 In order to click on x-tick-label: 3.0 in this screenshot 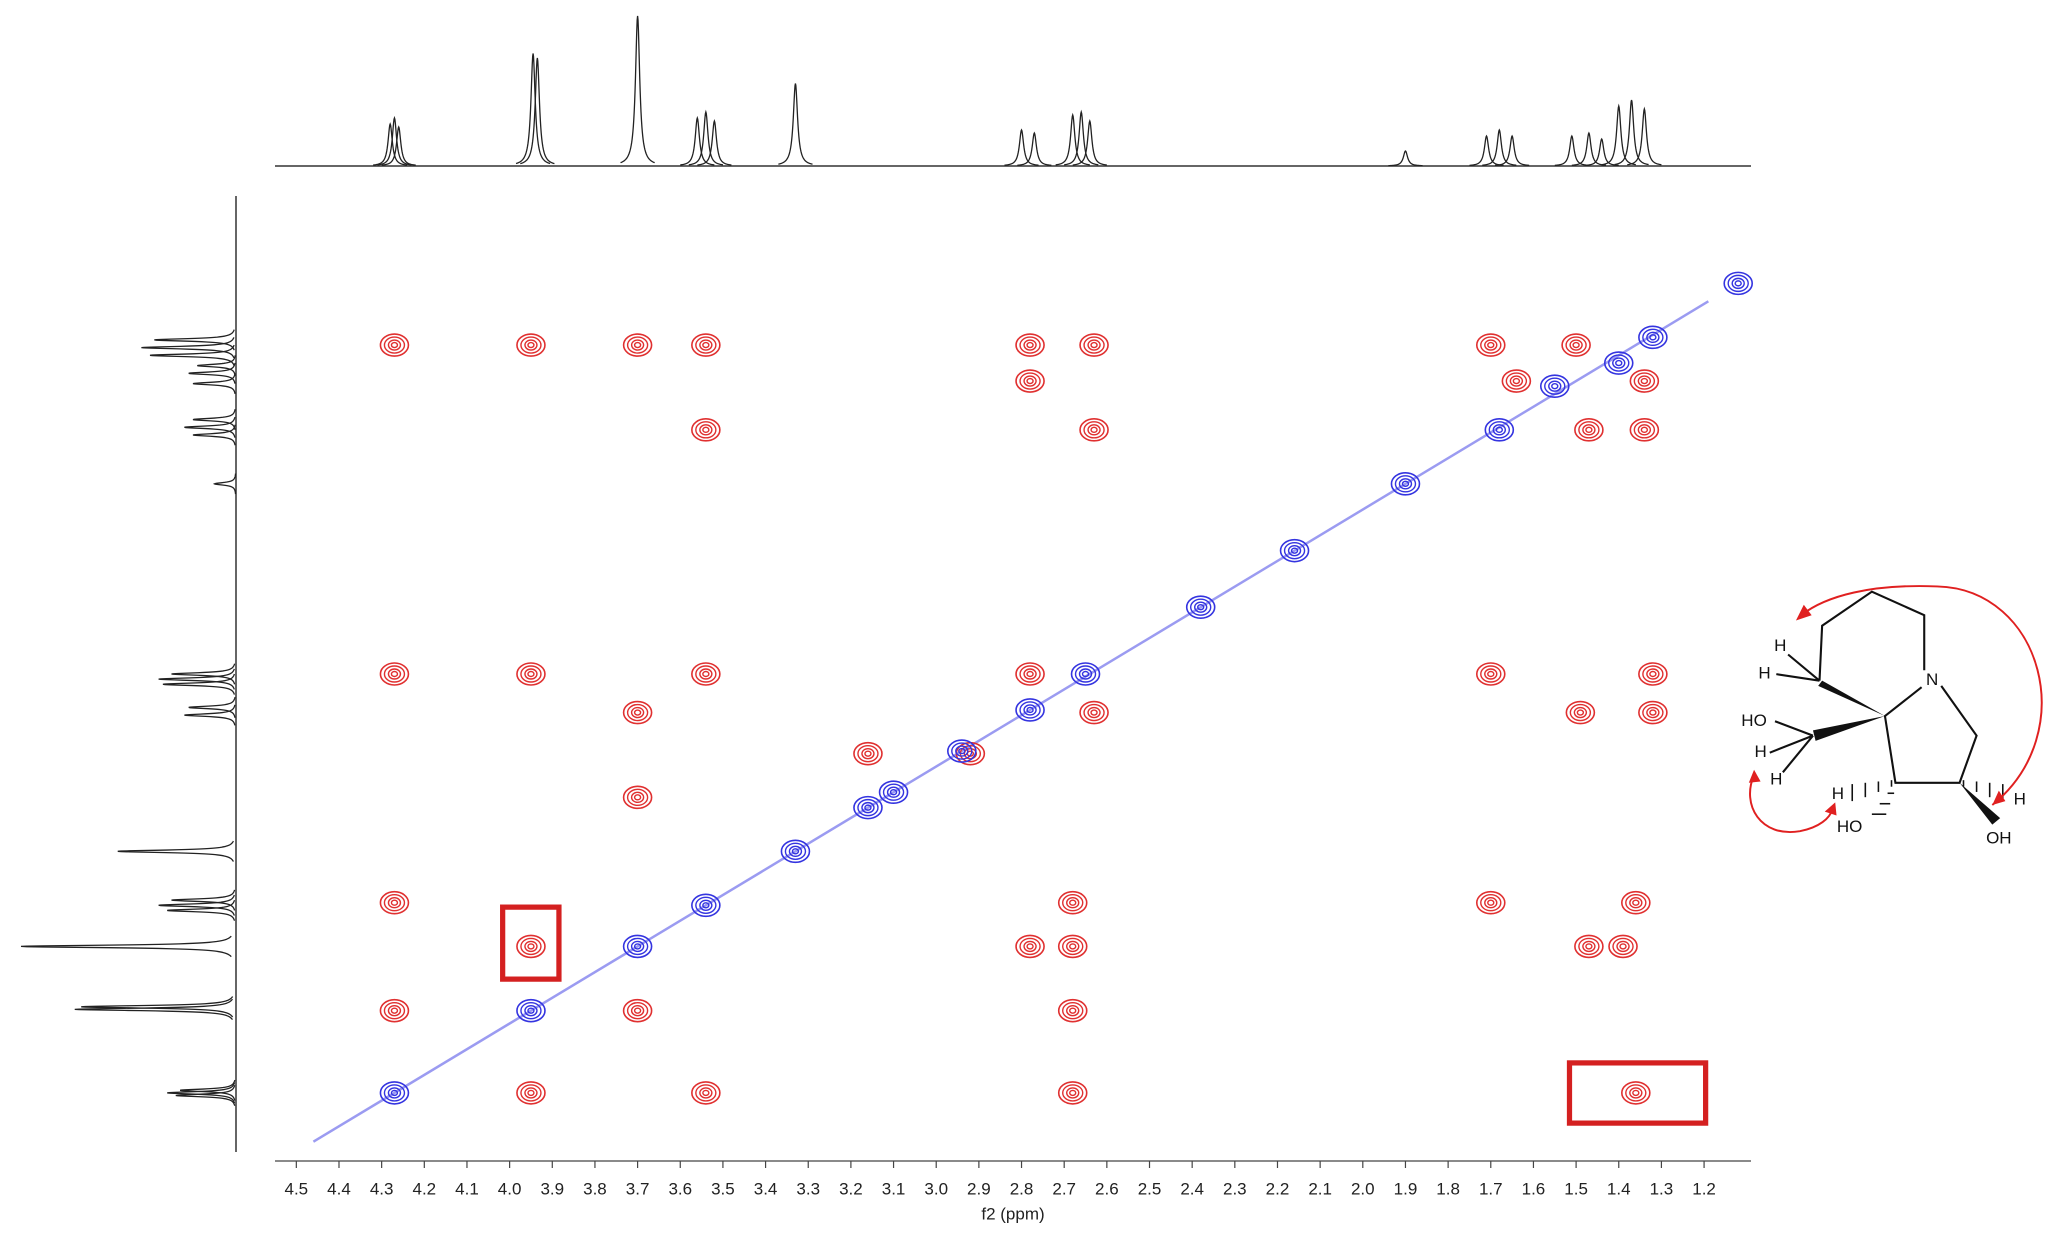, I will do `click(936, 1188)`.